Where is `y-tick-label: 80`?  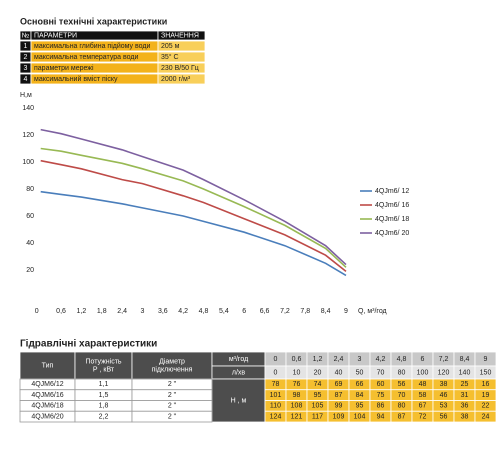
y-tick-label: 80 is located at coordinates (30, 189).